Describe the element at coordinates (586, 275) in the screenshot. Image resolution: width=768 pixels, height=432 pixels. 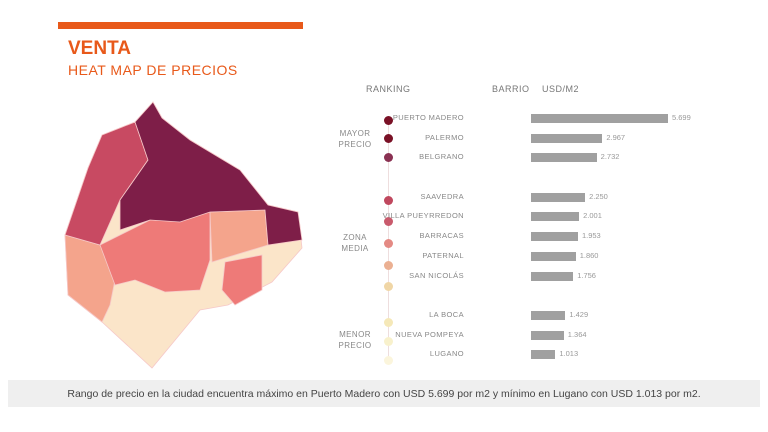
I see `bar-value-label: 1.756` at that location.